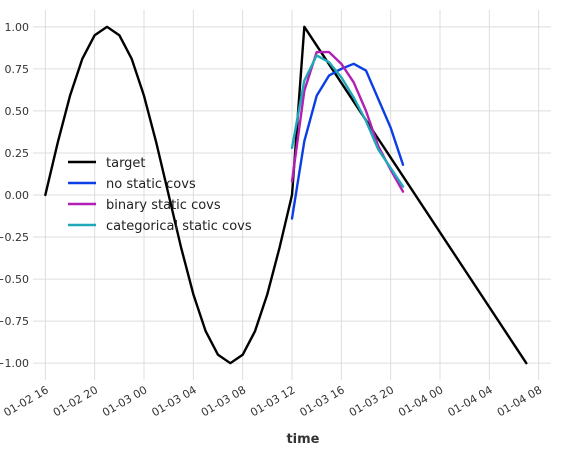 The width and height of the screenshot is (561, 456). Describe the element at coordinates (17, 111) in the screenshot. I see `y-tick-label: 0.50` at that location.